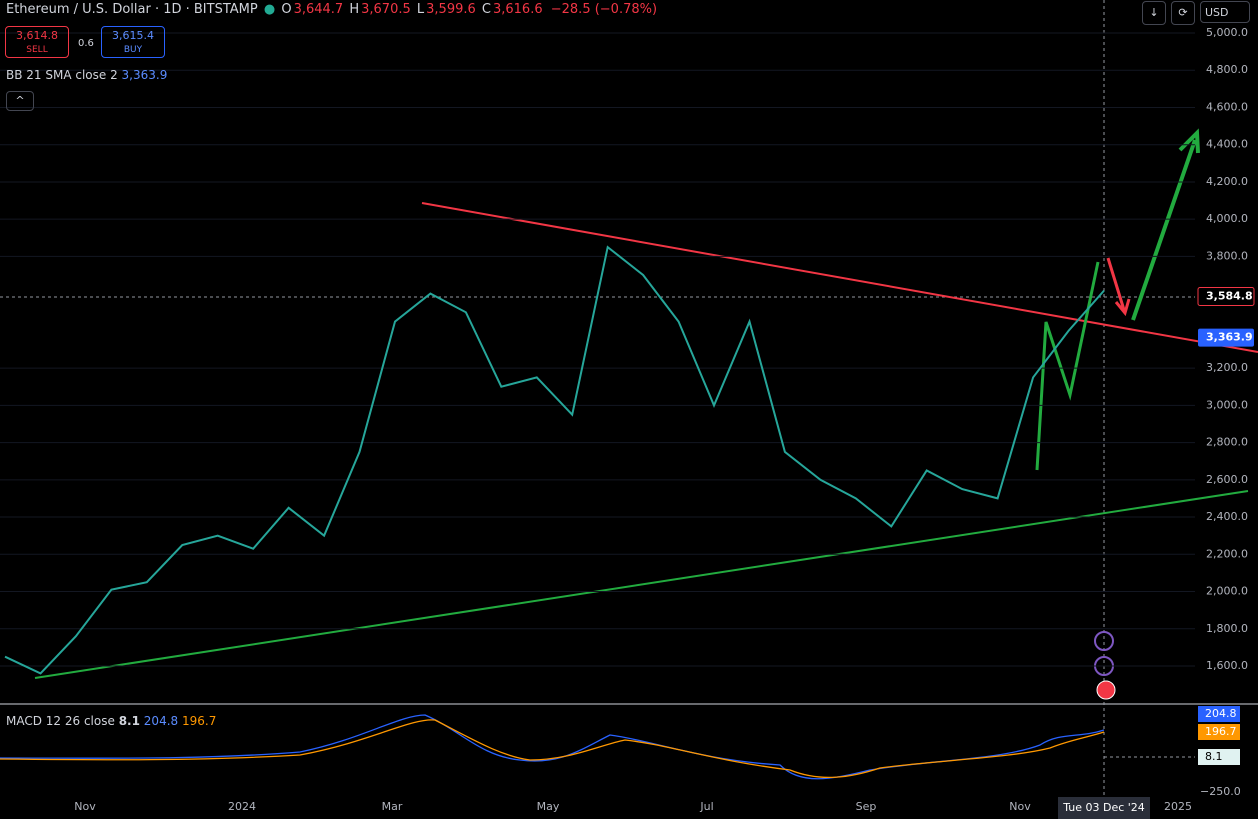 The width and height of the screenshot is (1258, 819). Describe the element at coordinates (1178, 806) in the screenshot. I see `time-tick-label: 2025` at that location.